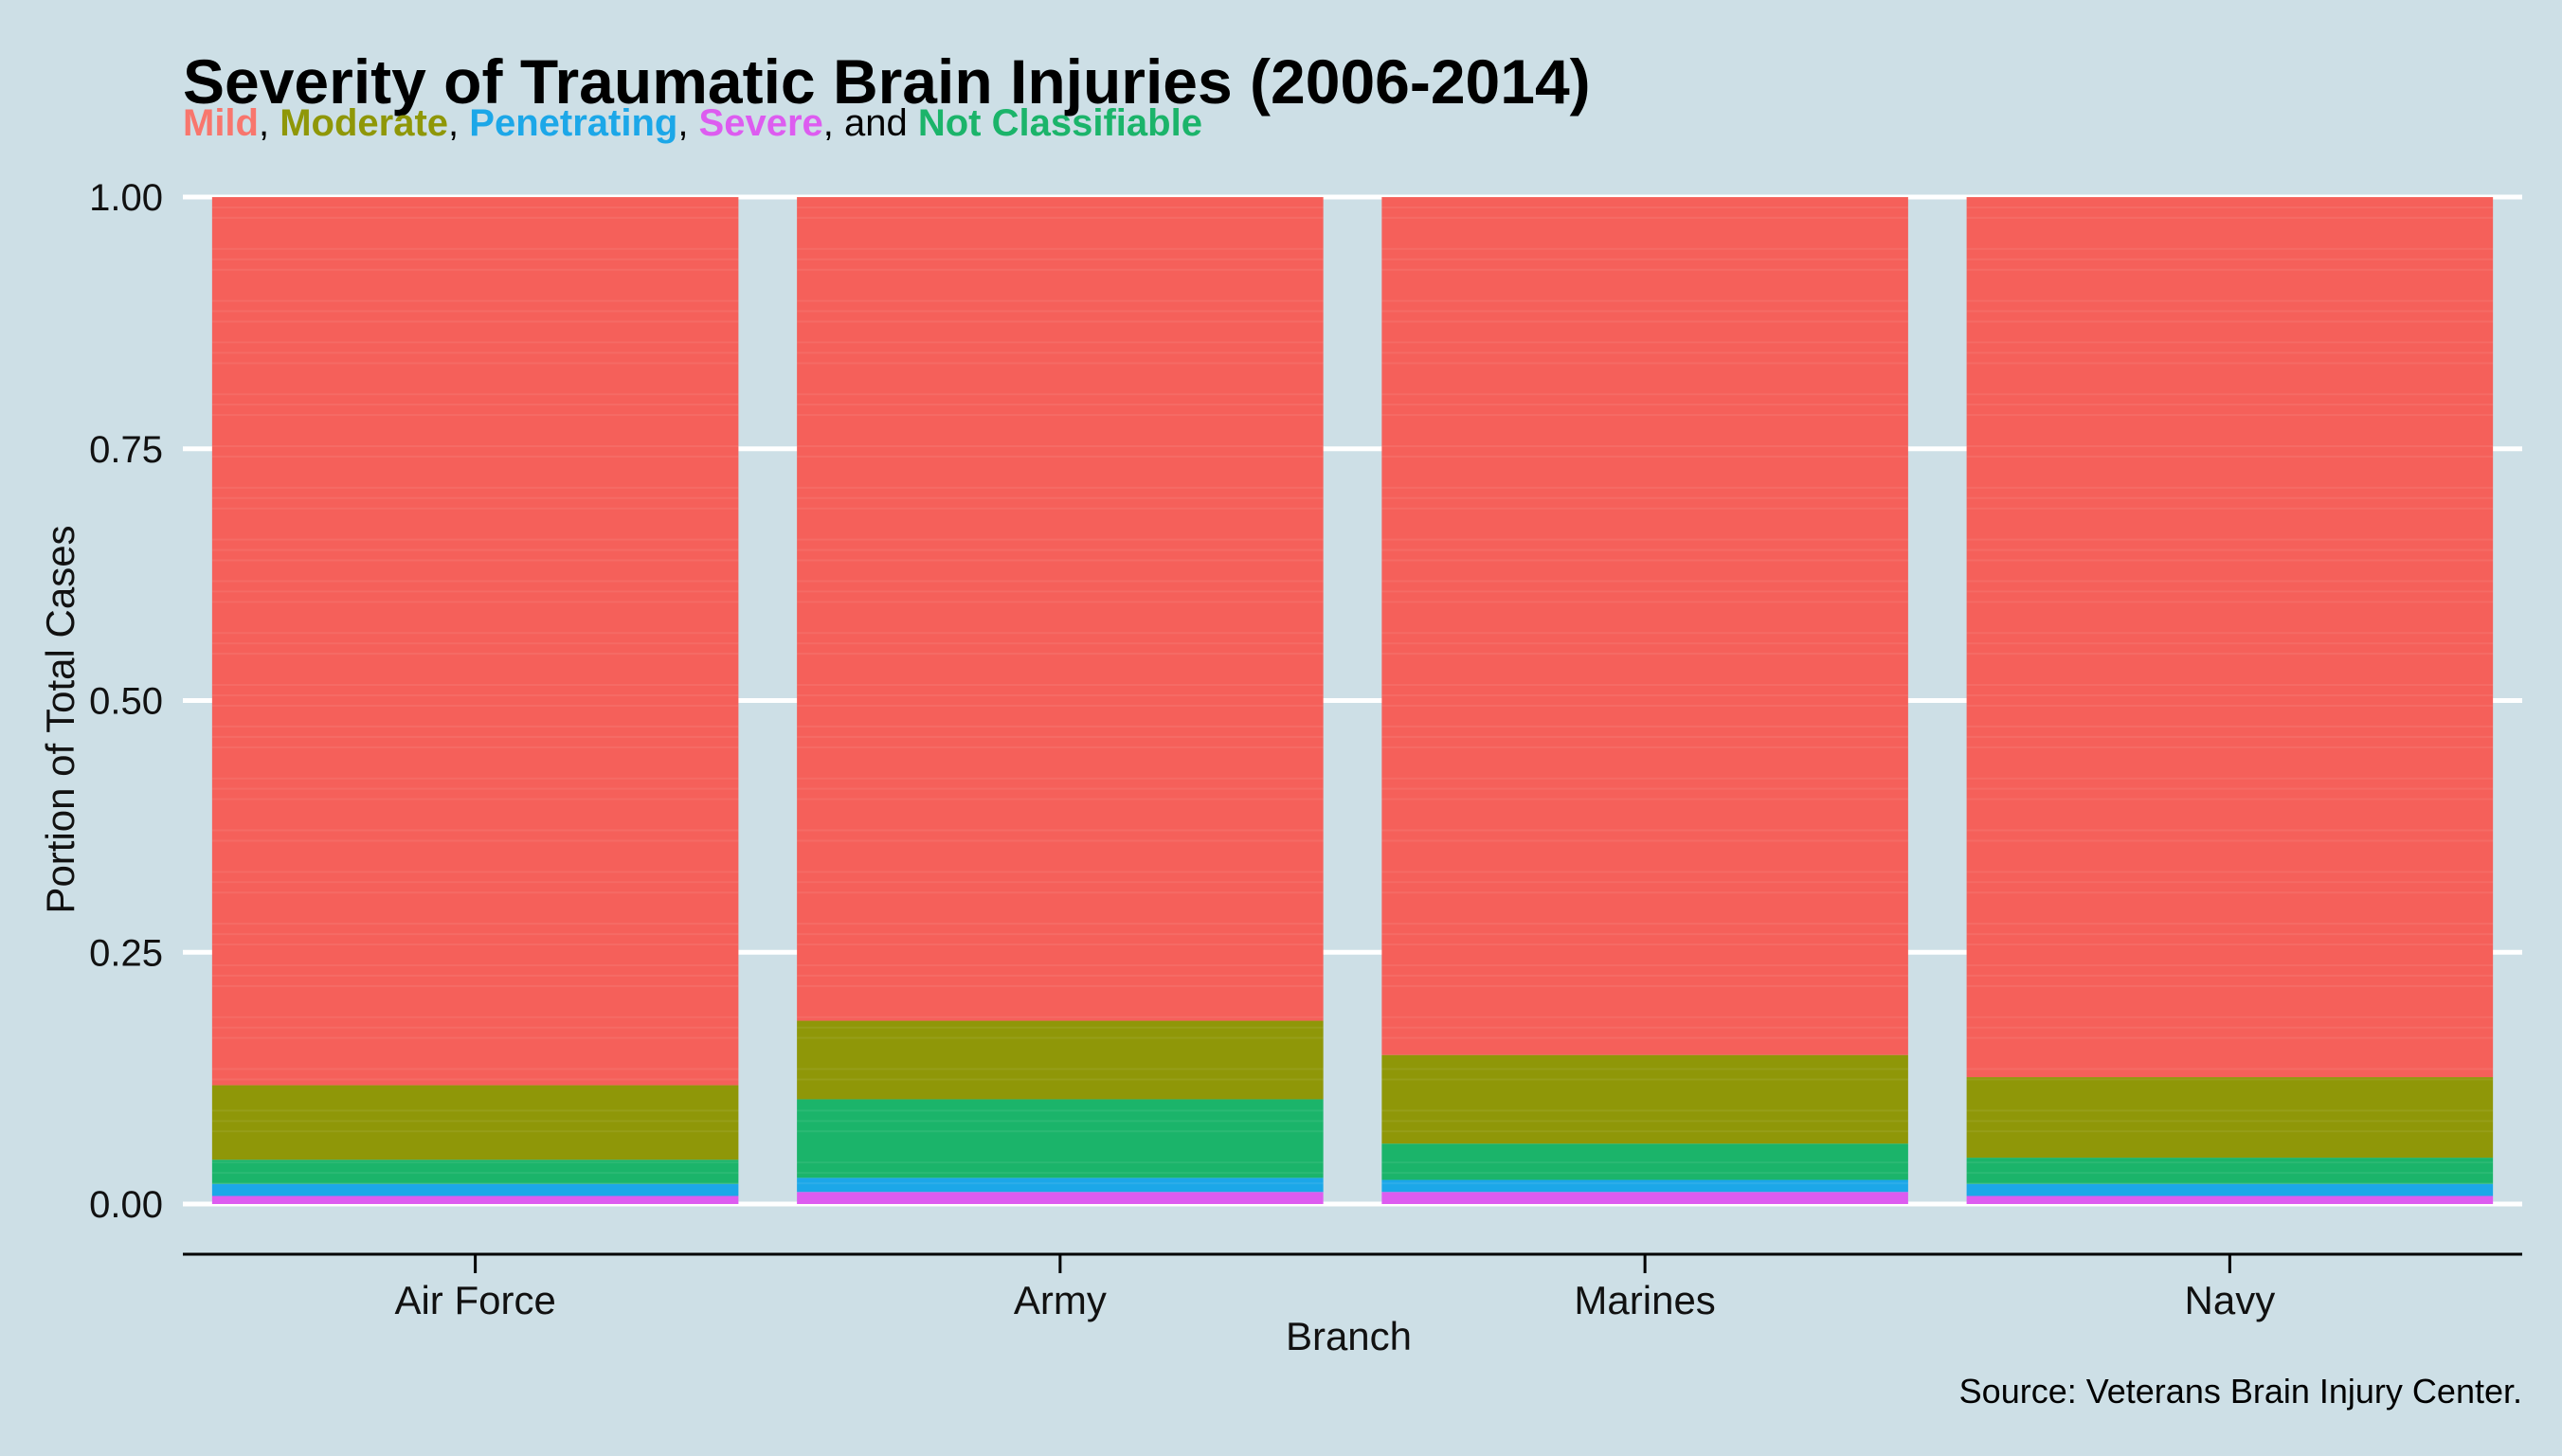  I want to click on subtitle-segment-3: ,, so click(459, 123).